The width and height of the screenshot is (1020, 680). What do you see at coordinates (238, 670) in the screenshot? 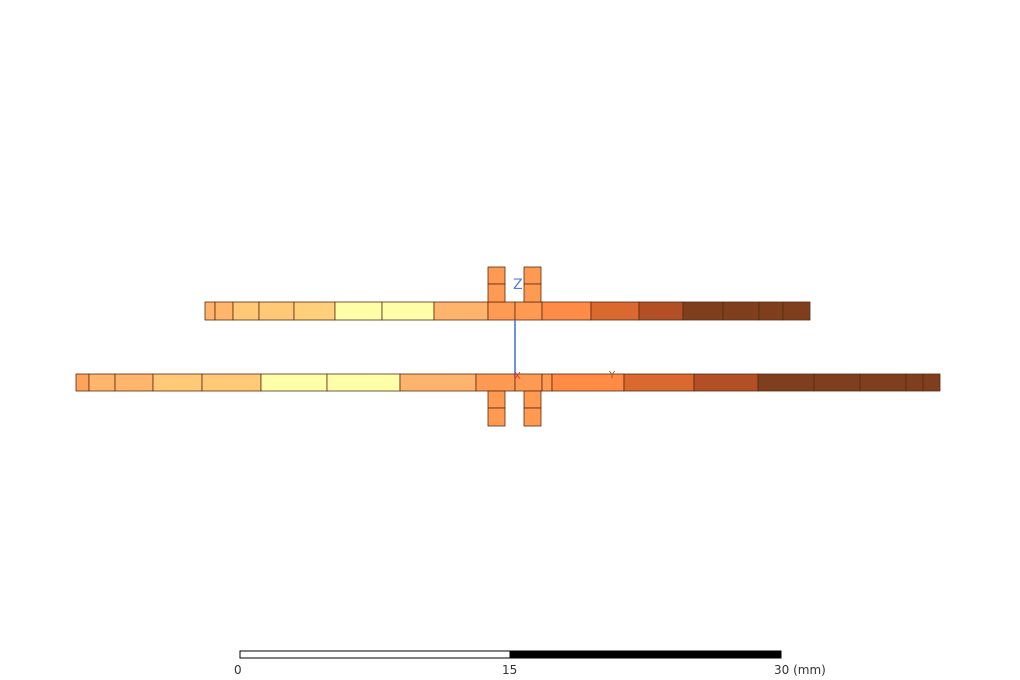
I see `scale-bar-label-start: 0` at bounding box center [238, 670].